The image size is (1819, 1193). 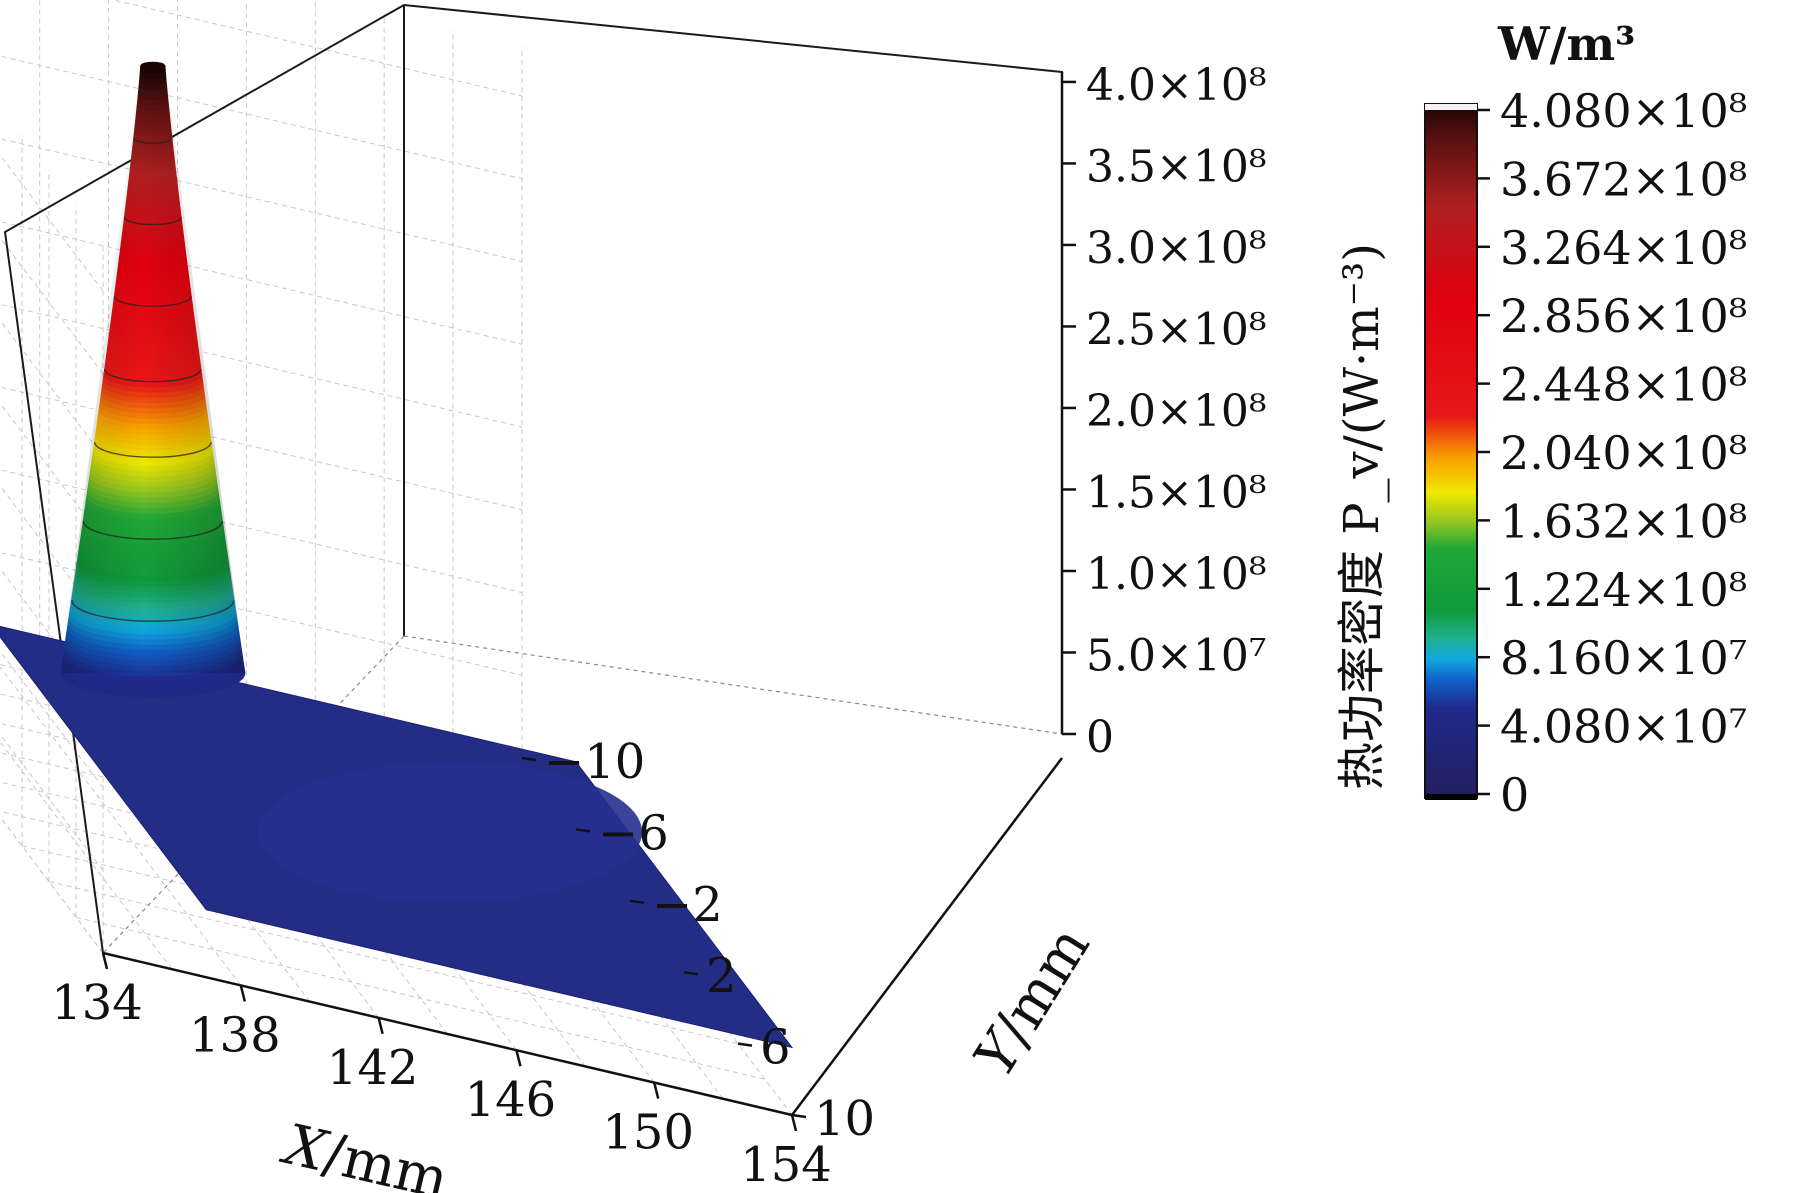 What do you see at coordinates (1623, 179) in the screenshot?
I see `colorbar-tick-label: 3.672×10⁸` at bounding box center [1623, 179].